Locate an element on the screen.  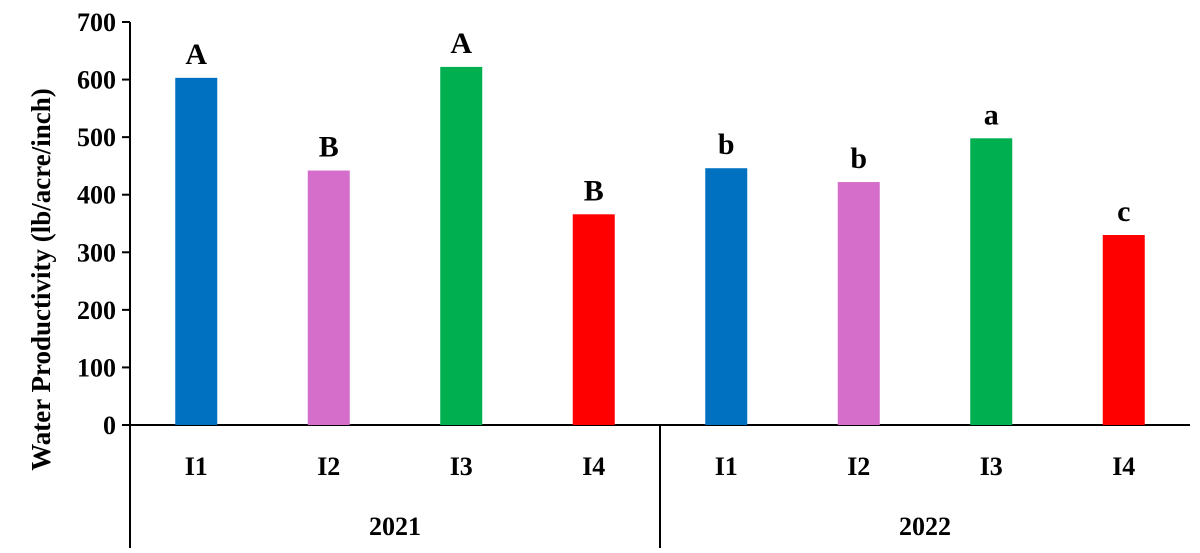
bar-2021-I4 is located at coordinates (593, 319).